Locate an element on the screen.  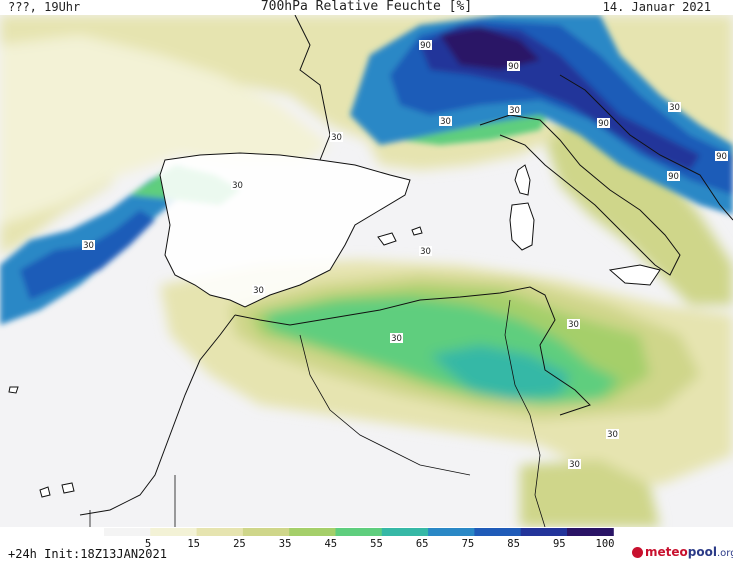
north-africa-coast is located at coordinates (412, 351).